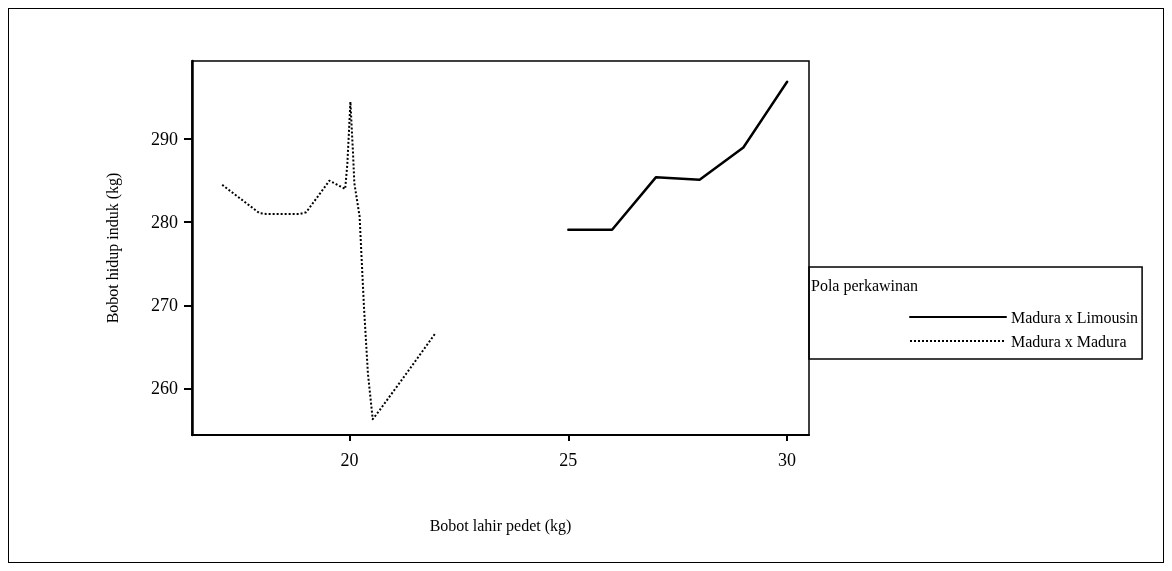 The width and height of the screenshot is (1172, 571). I want to click on y-tick-label: 280, so click(164, 222).